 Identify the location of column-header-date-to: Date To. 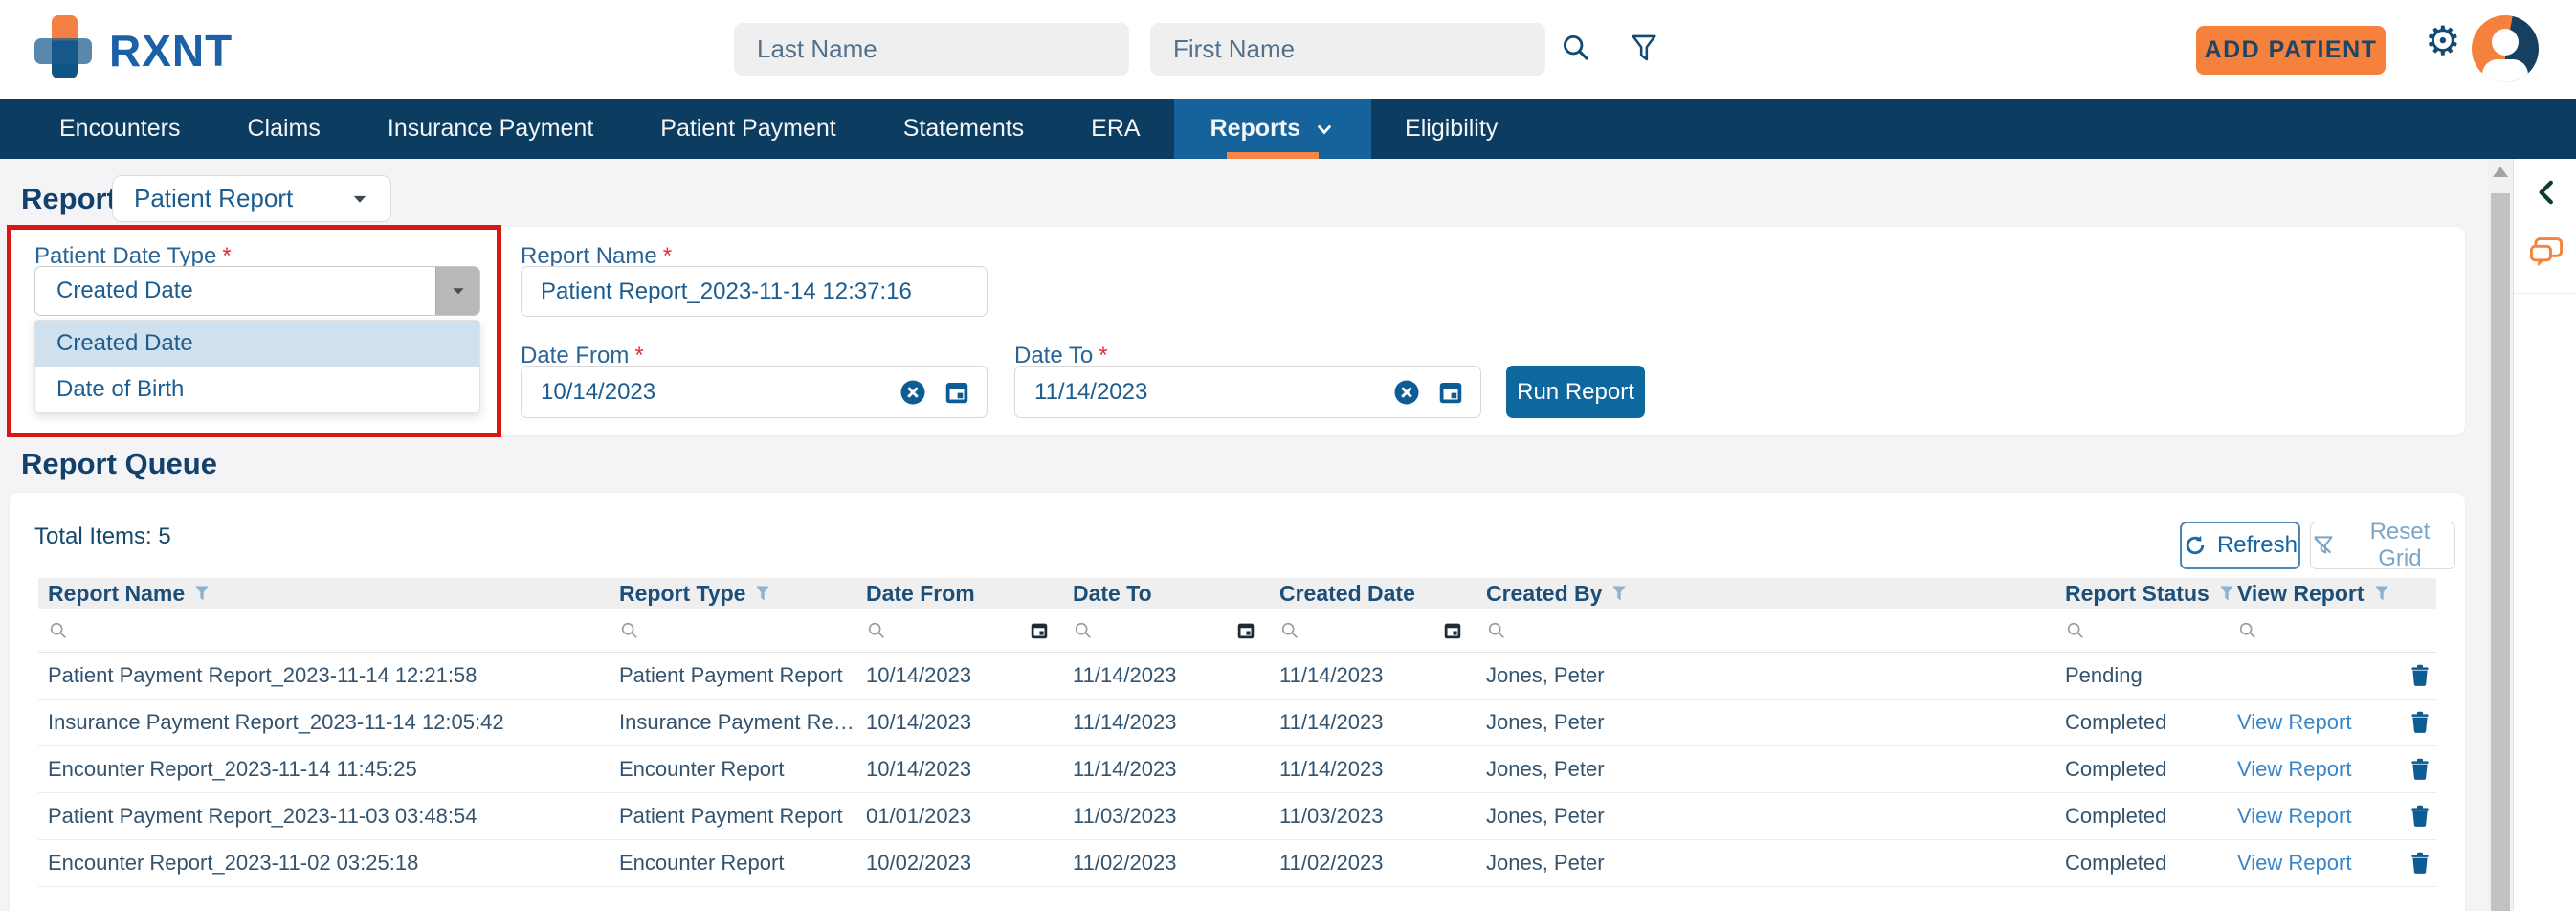
(1112, 593).